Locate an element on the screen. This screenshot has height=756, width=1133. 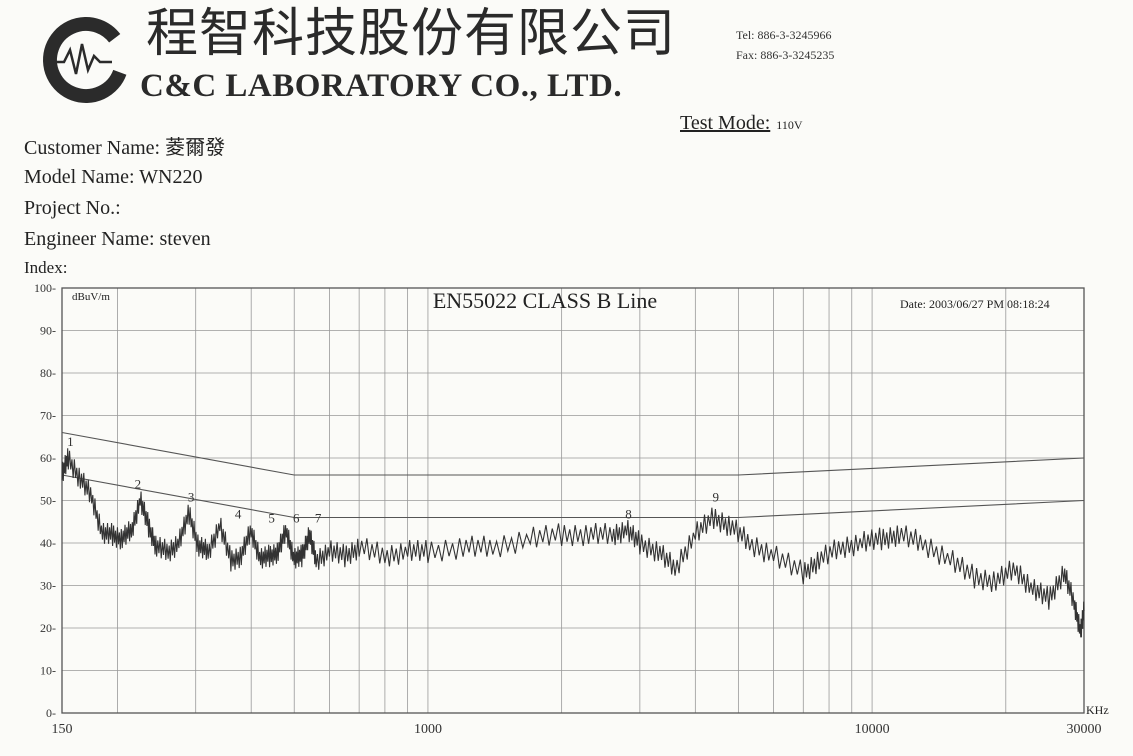
marker-label: 1 is located at coordinates (70, 441).